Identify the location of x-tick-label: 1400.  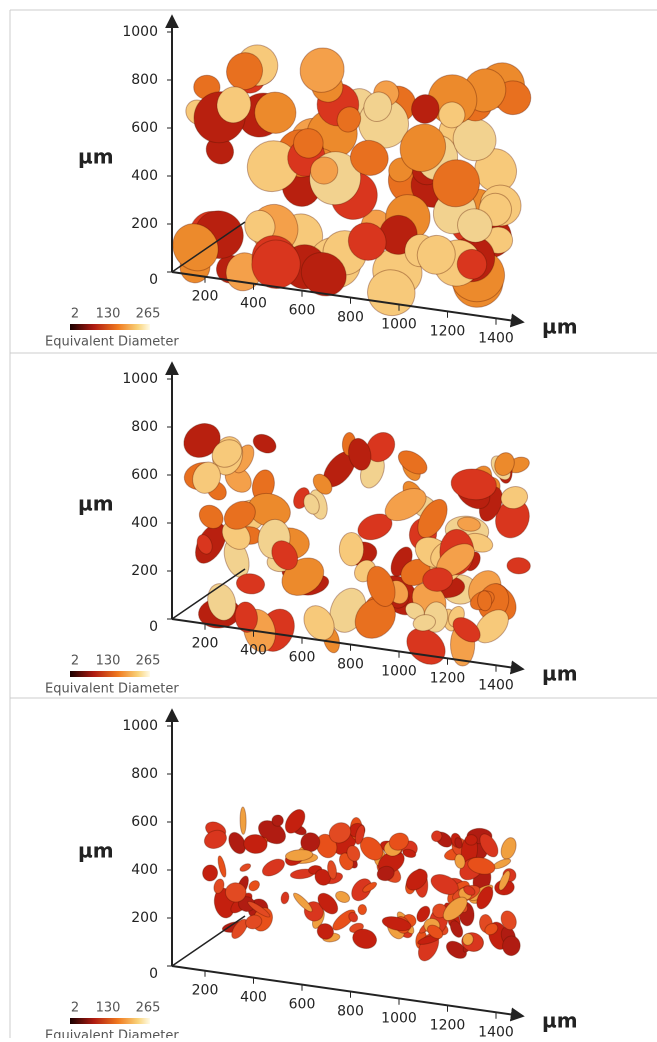
(496, 686).